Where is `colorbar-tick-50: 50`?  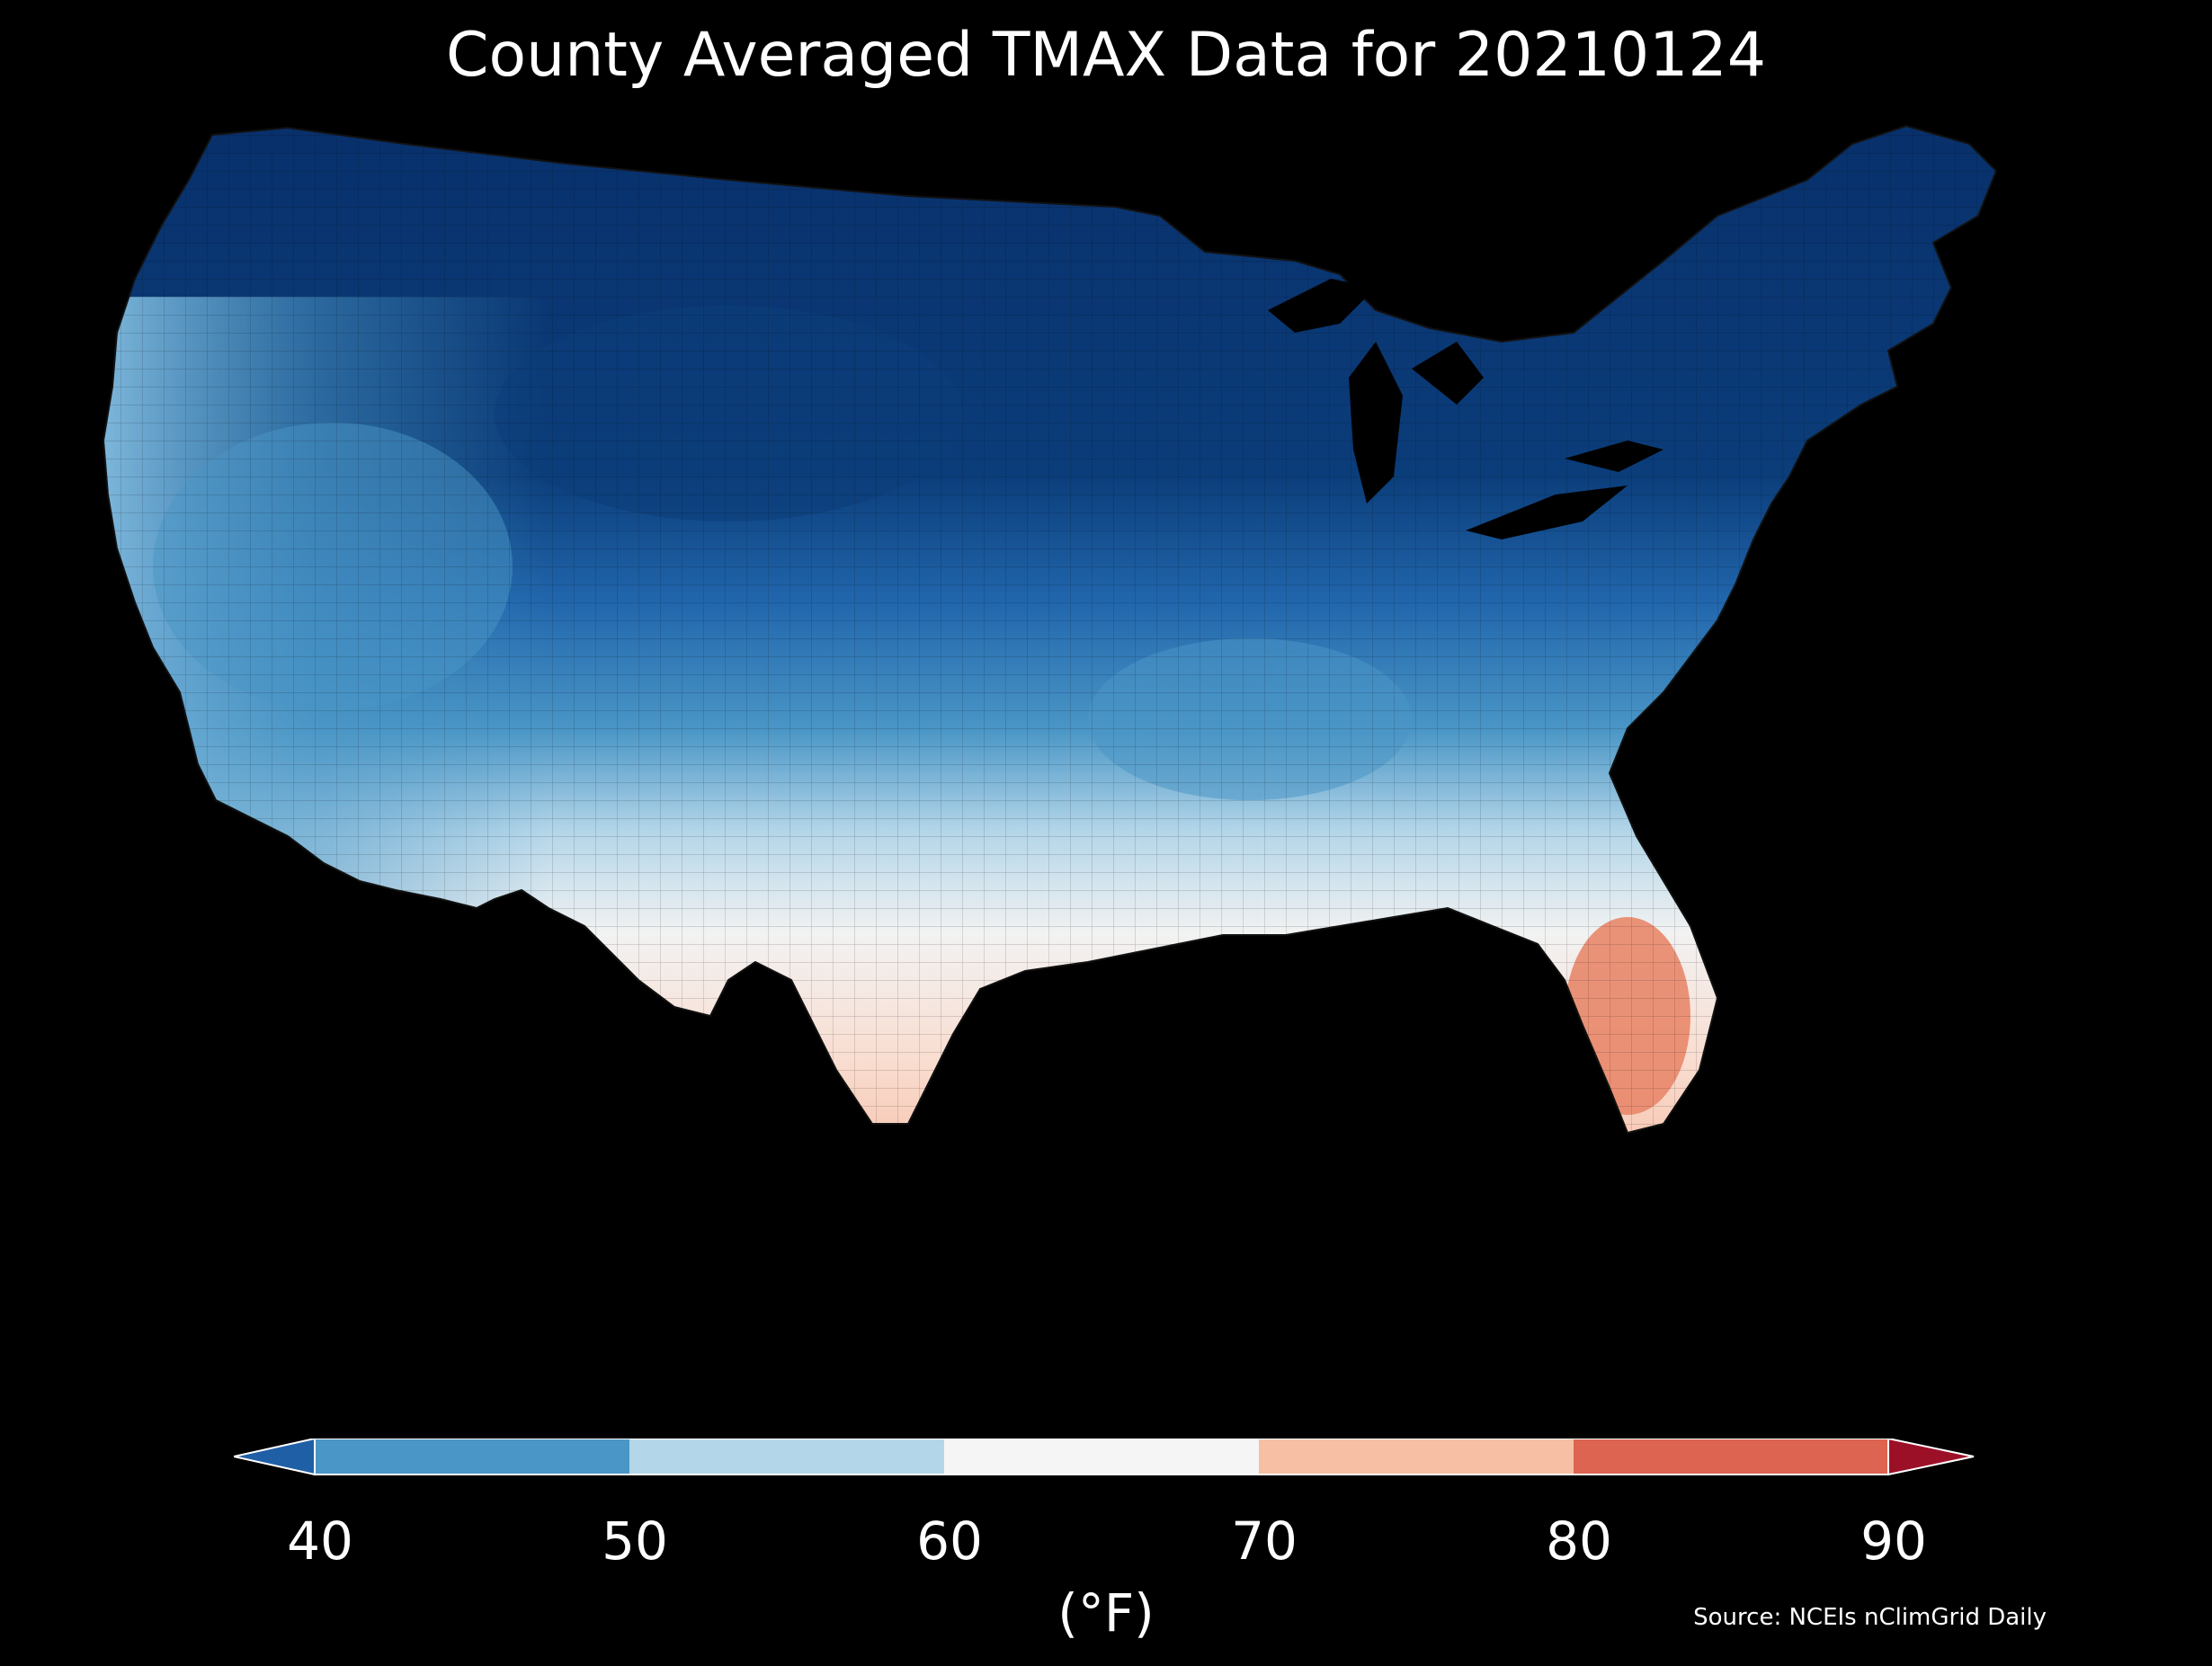 colorbar-tick-50: 50 is located at coordinates (635, 1541).